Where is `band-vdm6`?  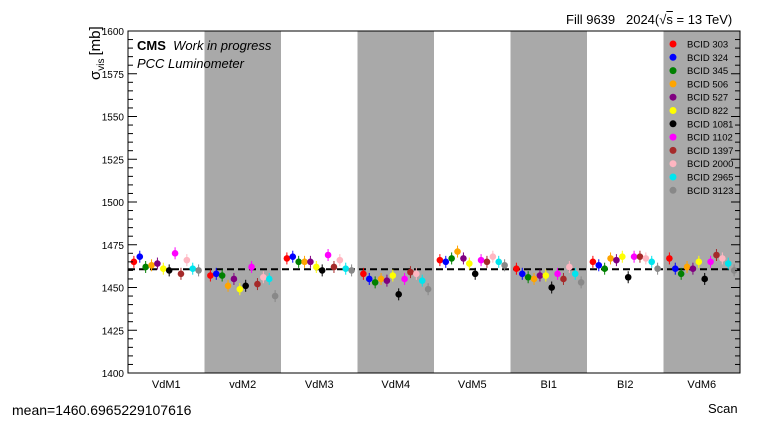 band-vdm6 is located at coordinates (701, 202).